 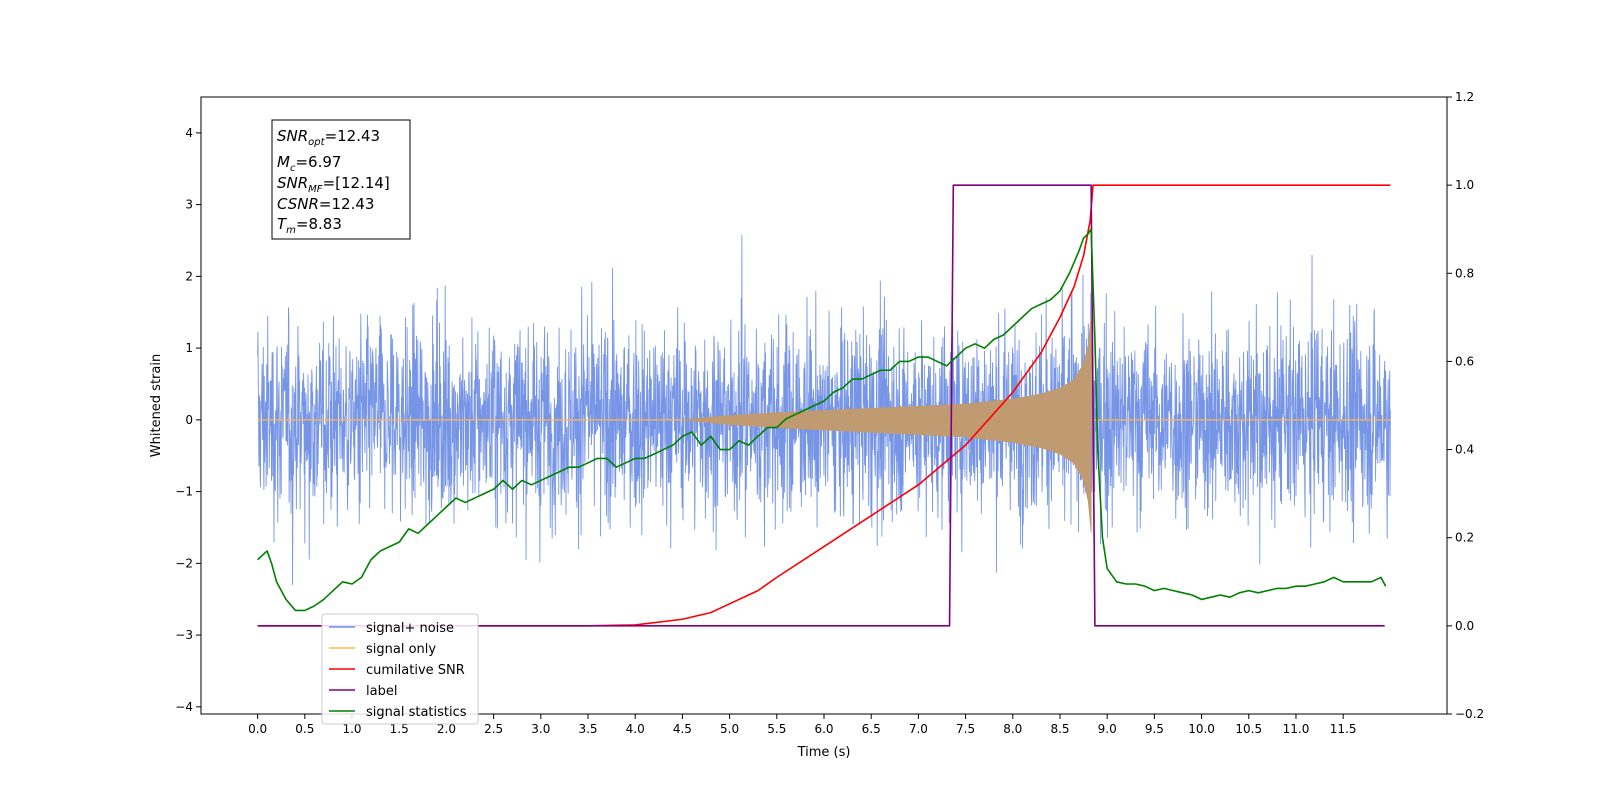 I want to click on y2-axis-ticks: −0.2 0.0 0.2 0.4 0.6 0.8 1.0 1.2, so click(x=1465, y=405).